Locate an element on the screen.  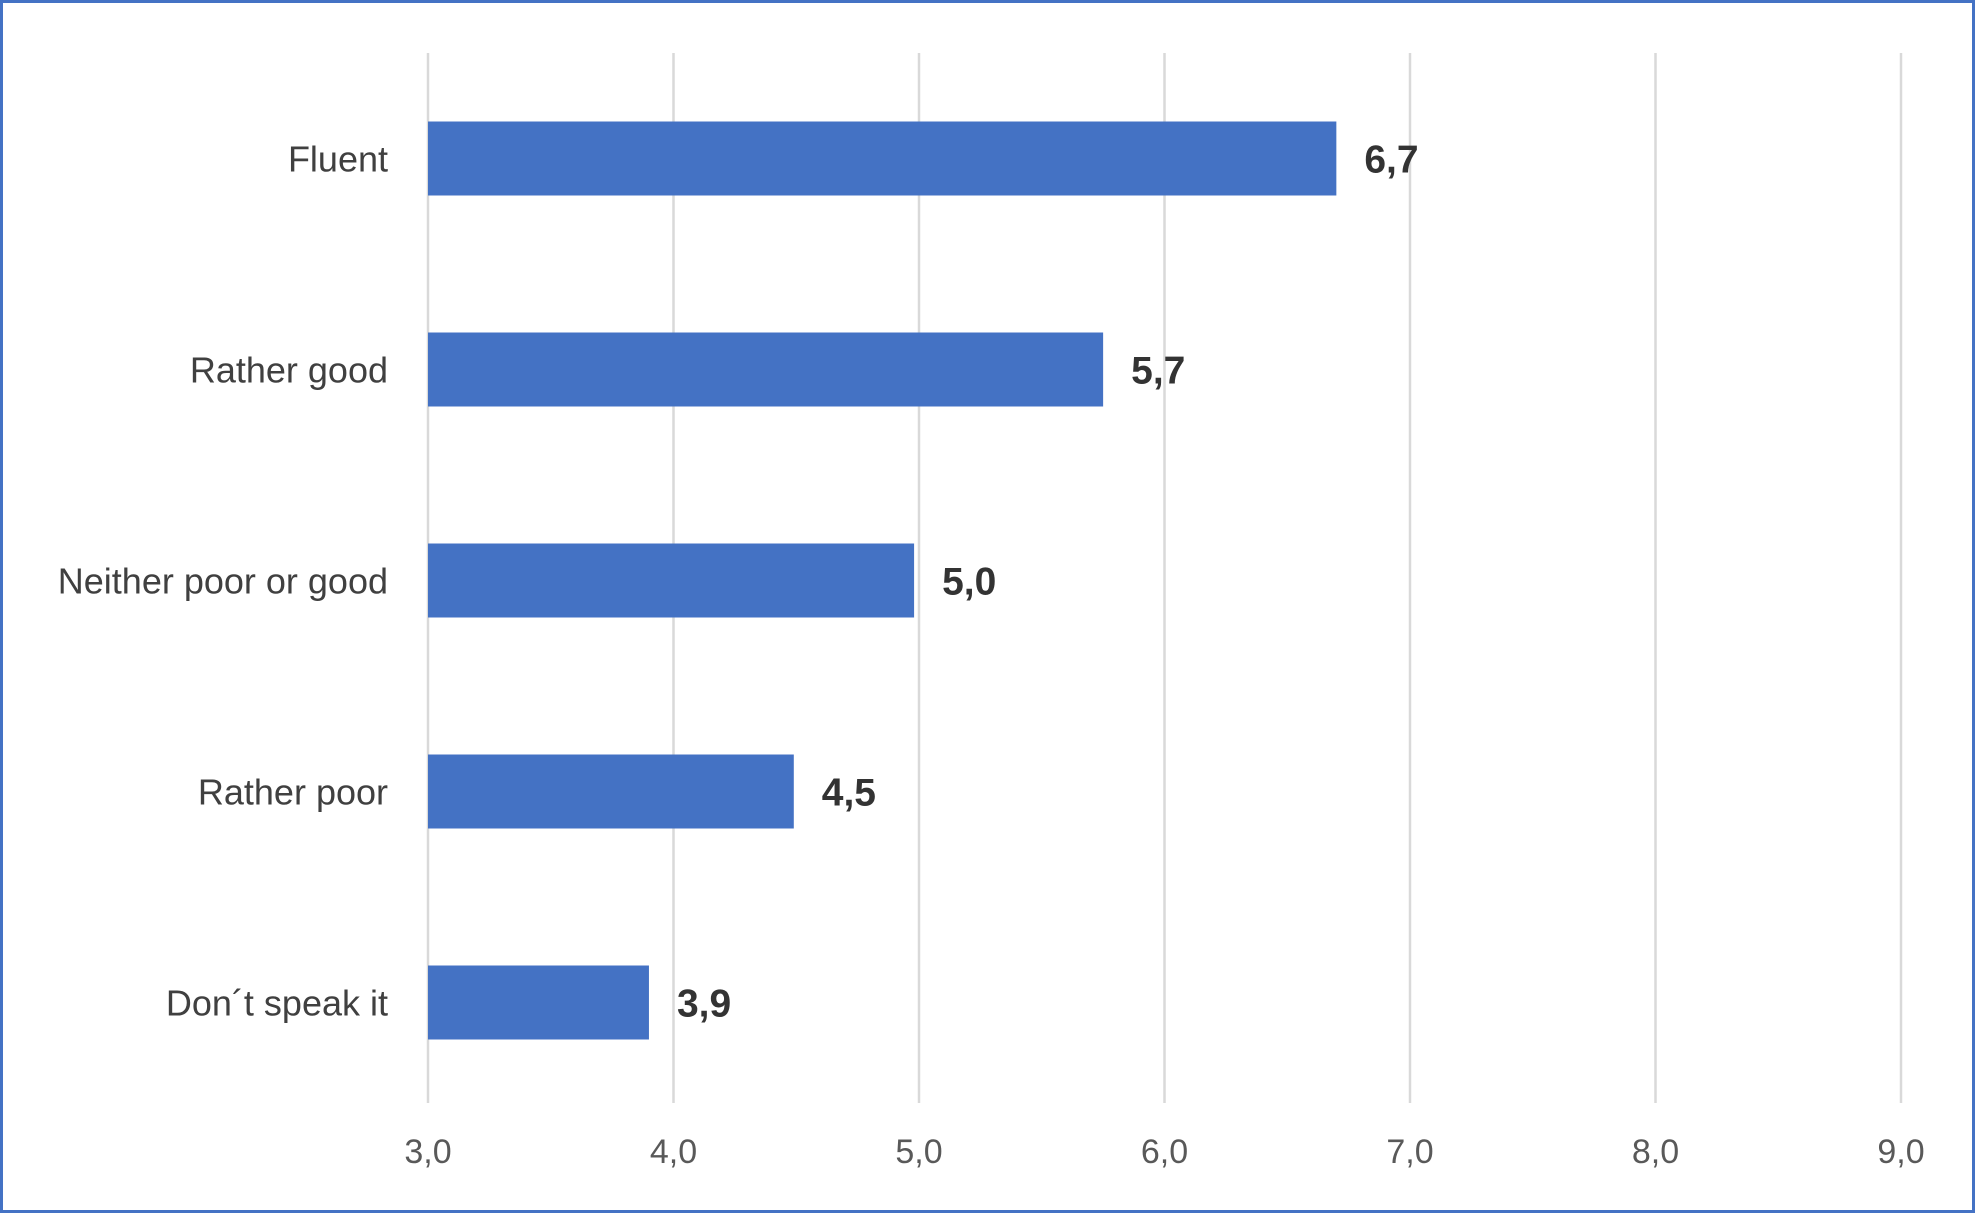
data-label: 4,5 is located at coordinates (849, 793).